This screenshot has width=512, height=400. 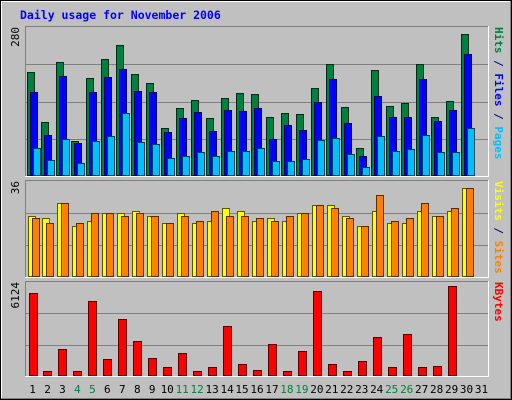 I want to click on x-tick-label: 8, so click(x=137, y=389).